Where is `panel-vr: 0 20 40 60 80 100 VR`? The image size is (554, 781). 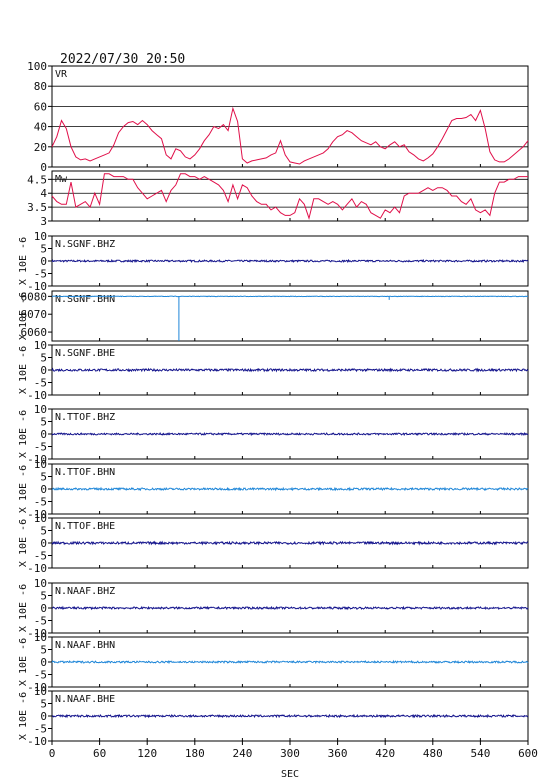 panel-vr: 0 20 40 60 80 100 VR is located at coordinates (278, 117).